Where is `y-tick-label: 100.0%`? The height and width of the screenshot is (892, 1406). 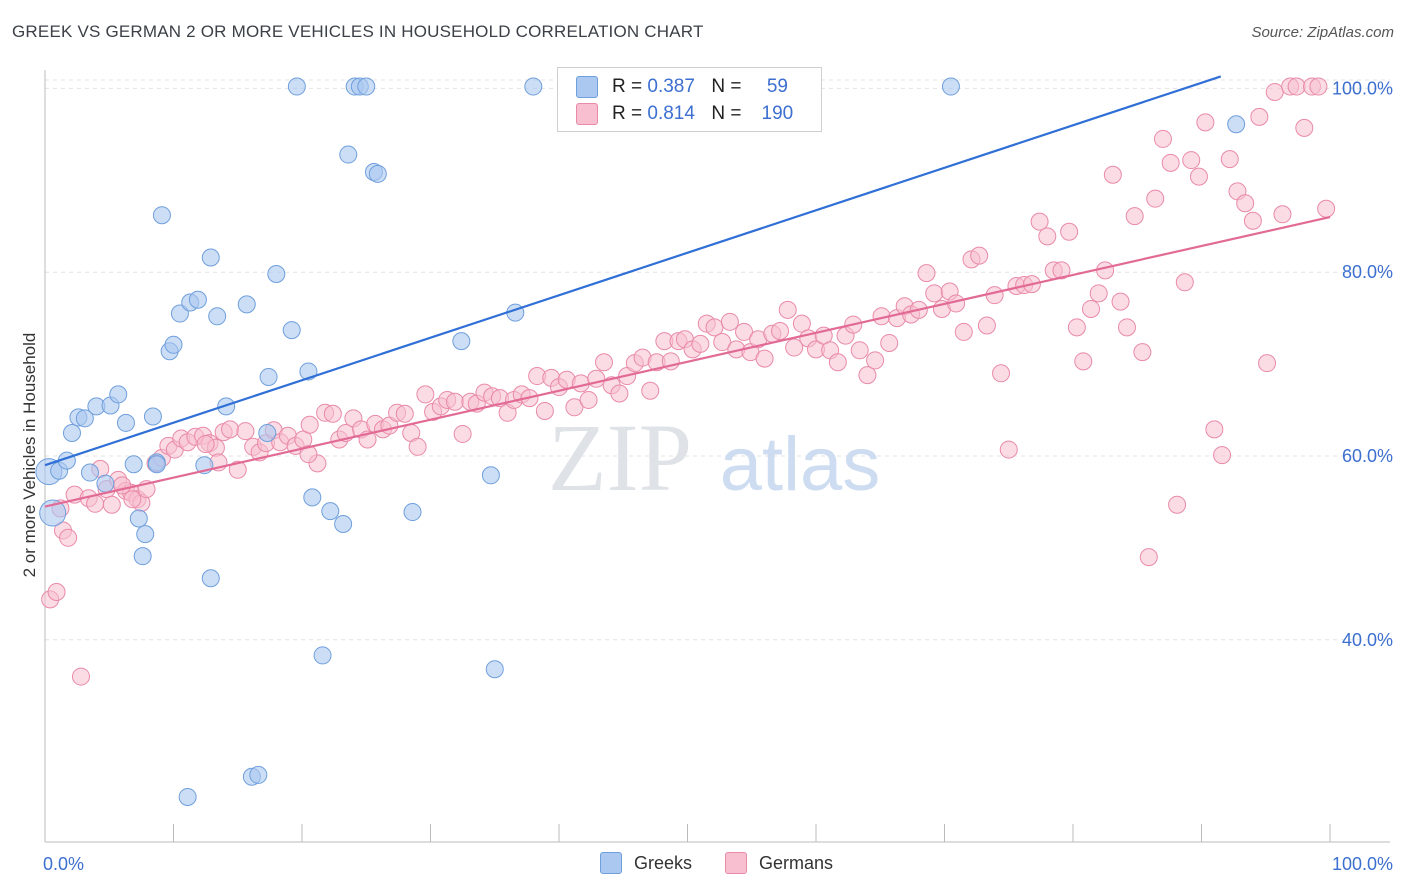 y-tick-label: 100.0% is located at coordinates (1362, 88).